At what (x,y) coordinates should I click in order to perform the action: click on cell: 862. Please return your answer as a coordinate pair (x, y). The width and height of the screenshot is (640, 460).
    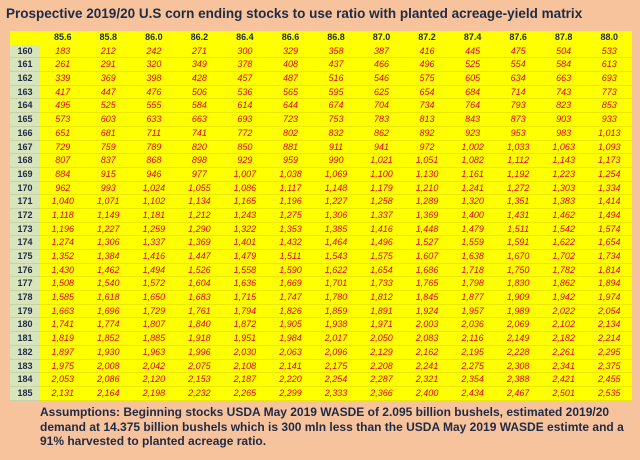
    Looking at the image, I should click on (381, 134).